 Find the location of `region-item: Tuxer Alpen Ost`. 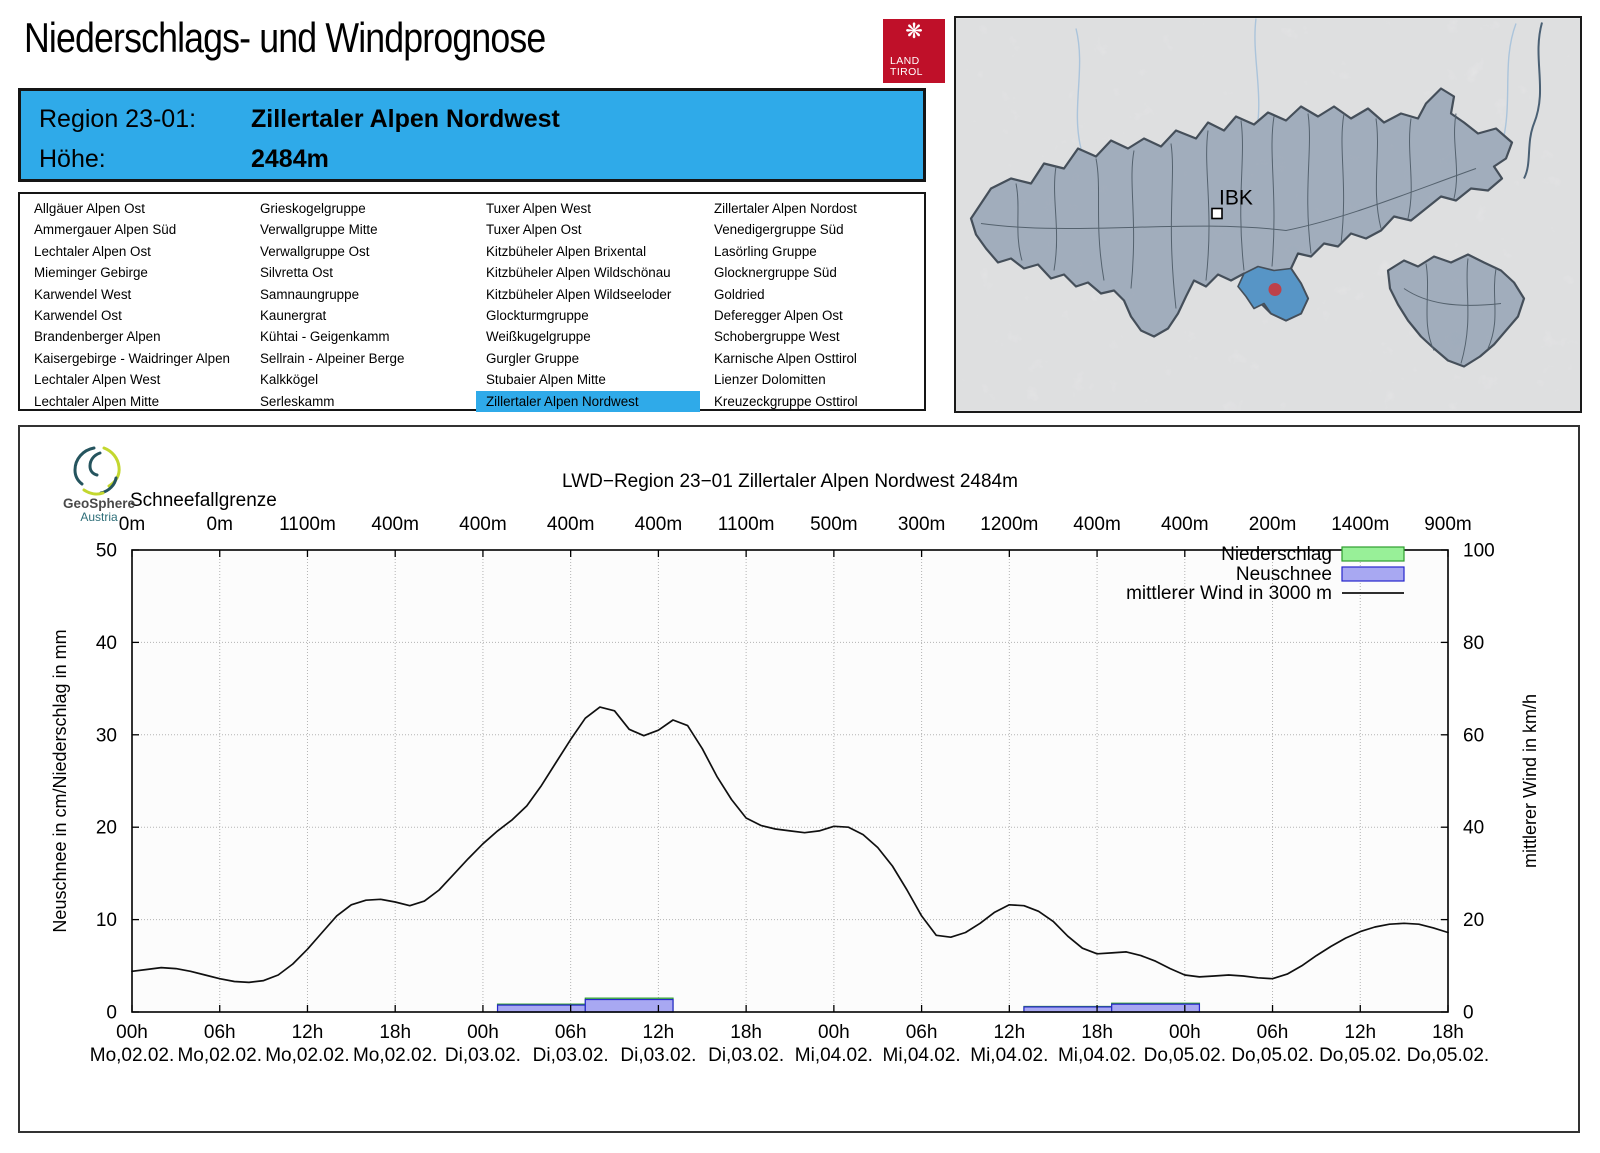

region-item: Tuxer Alpen Ost is located at coordinates (534, 230).